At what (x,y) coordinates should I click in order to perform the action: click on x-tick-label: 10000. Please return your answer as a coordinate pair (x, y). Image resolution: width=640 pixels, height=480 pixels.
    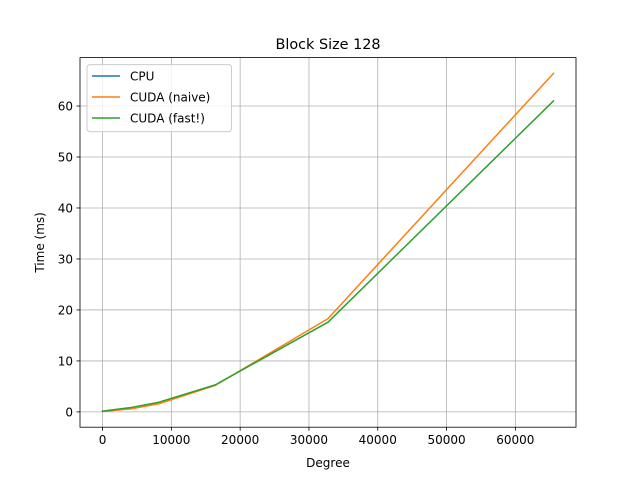
    Looking at the image, I should click on (171, 440).